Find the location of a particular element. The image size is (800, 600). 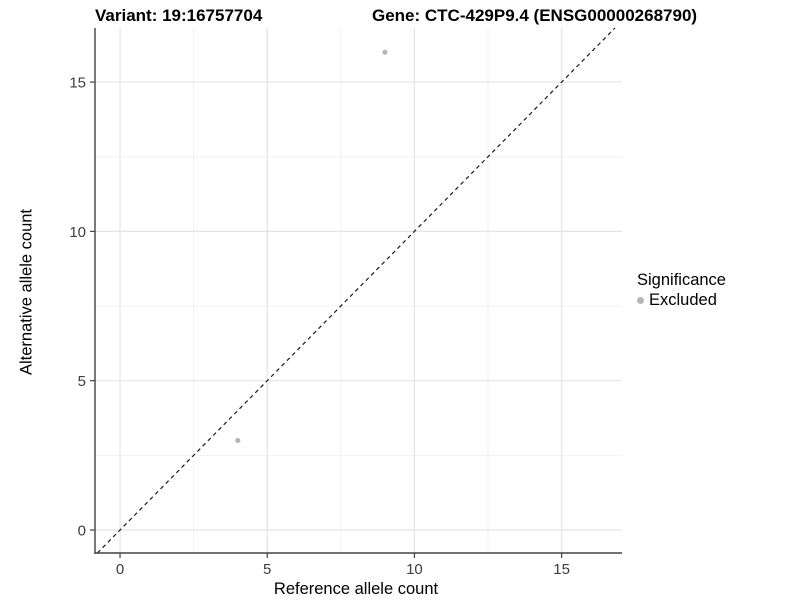

excluded-point-icon is located at coordinates (640, 300).